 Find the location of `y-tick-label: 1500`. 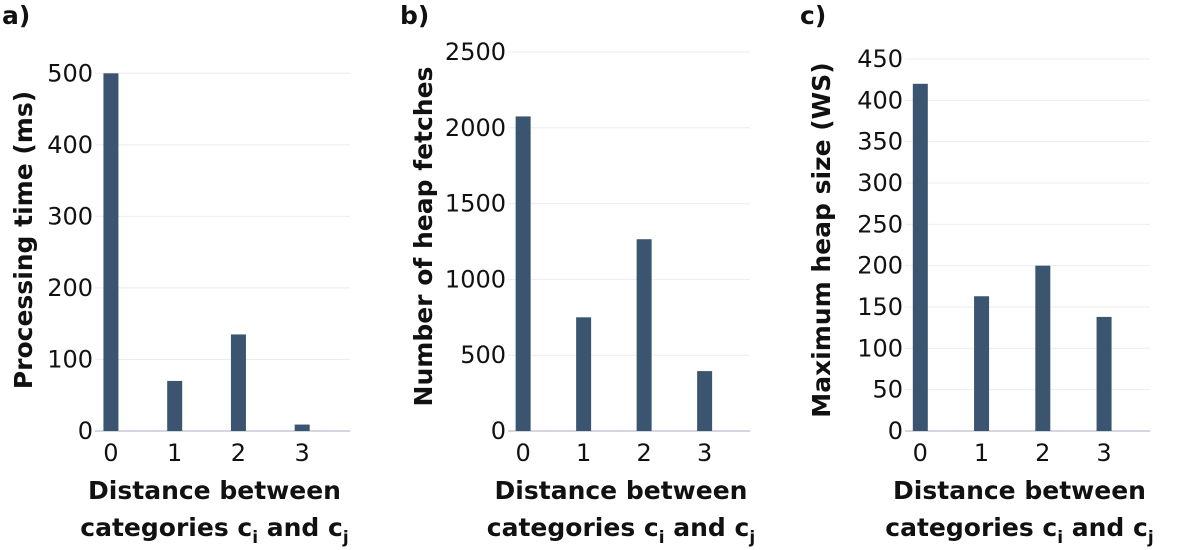

y-tick-label: 1500 is located at coordinates (475, 204).